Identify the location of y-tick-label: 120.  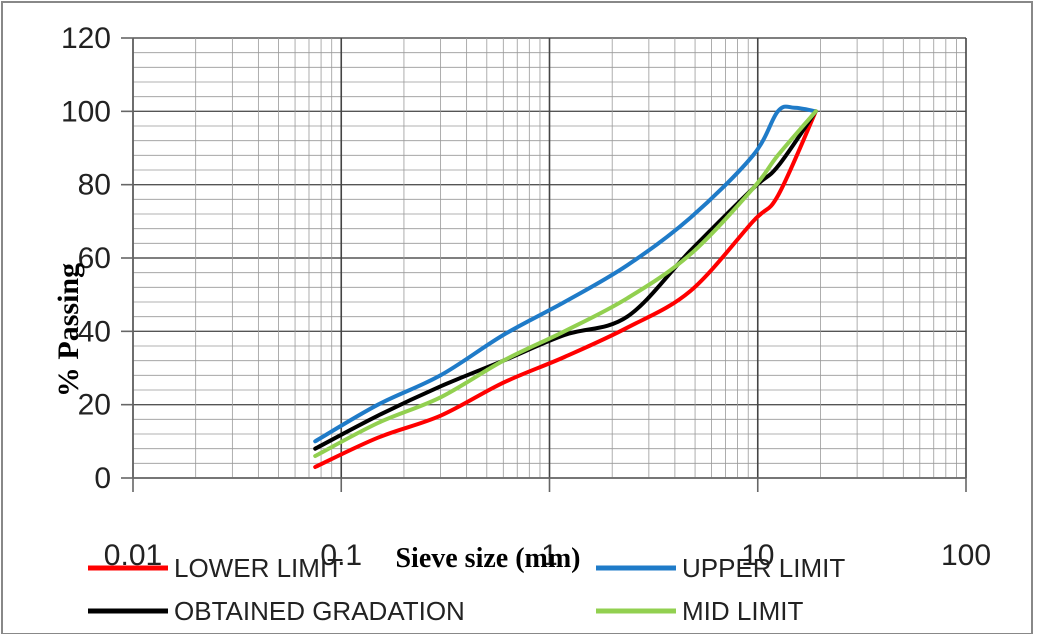
(86, 38).